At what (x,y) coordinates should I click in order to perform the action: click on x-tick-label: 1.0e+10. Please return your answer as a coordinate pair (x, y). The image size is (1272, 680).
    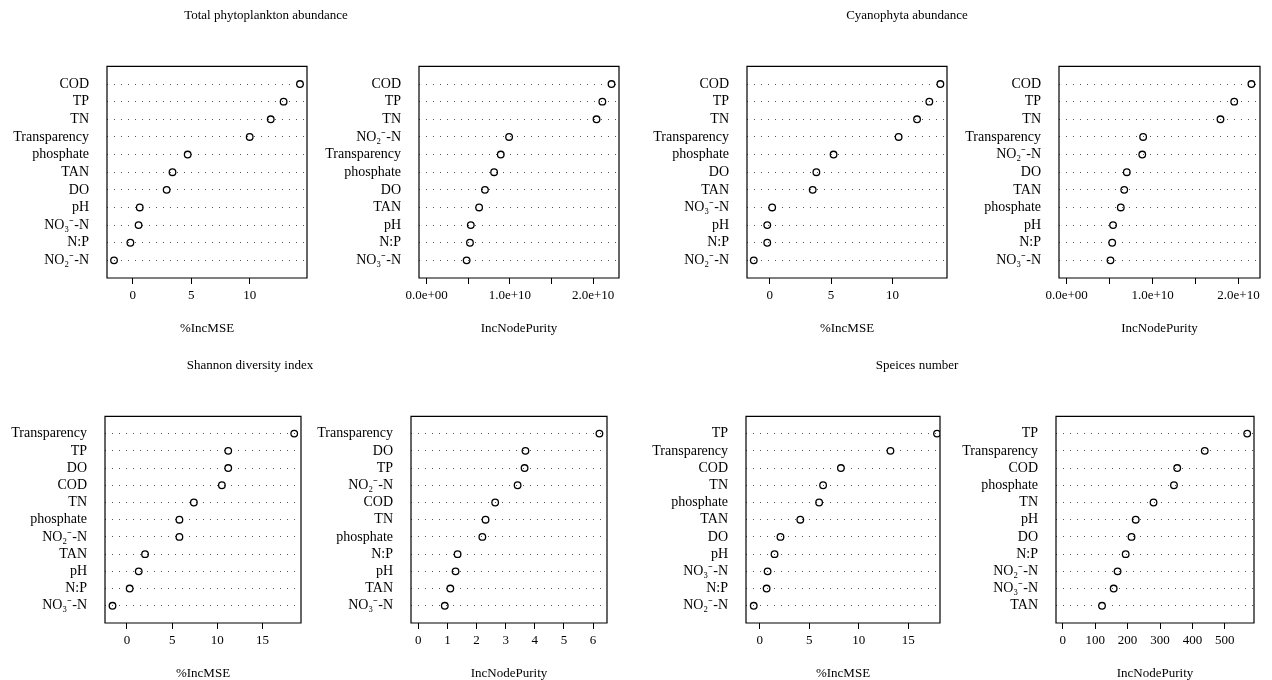
    Looking at the image, I should click on (510, 295).